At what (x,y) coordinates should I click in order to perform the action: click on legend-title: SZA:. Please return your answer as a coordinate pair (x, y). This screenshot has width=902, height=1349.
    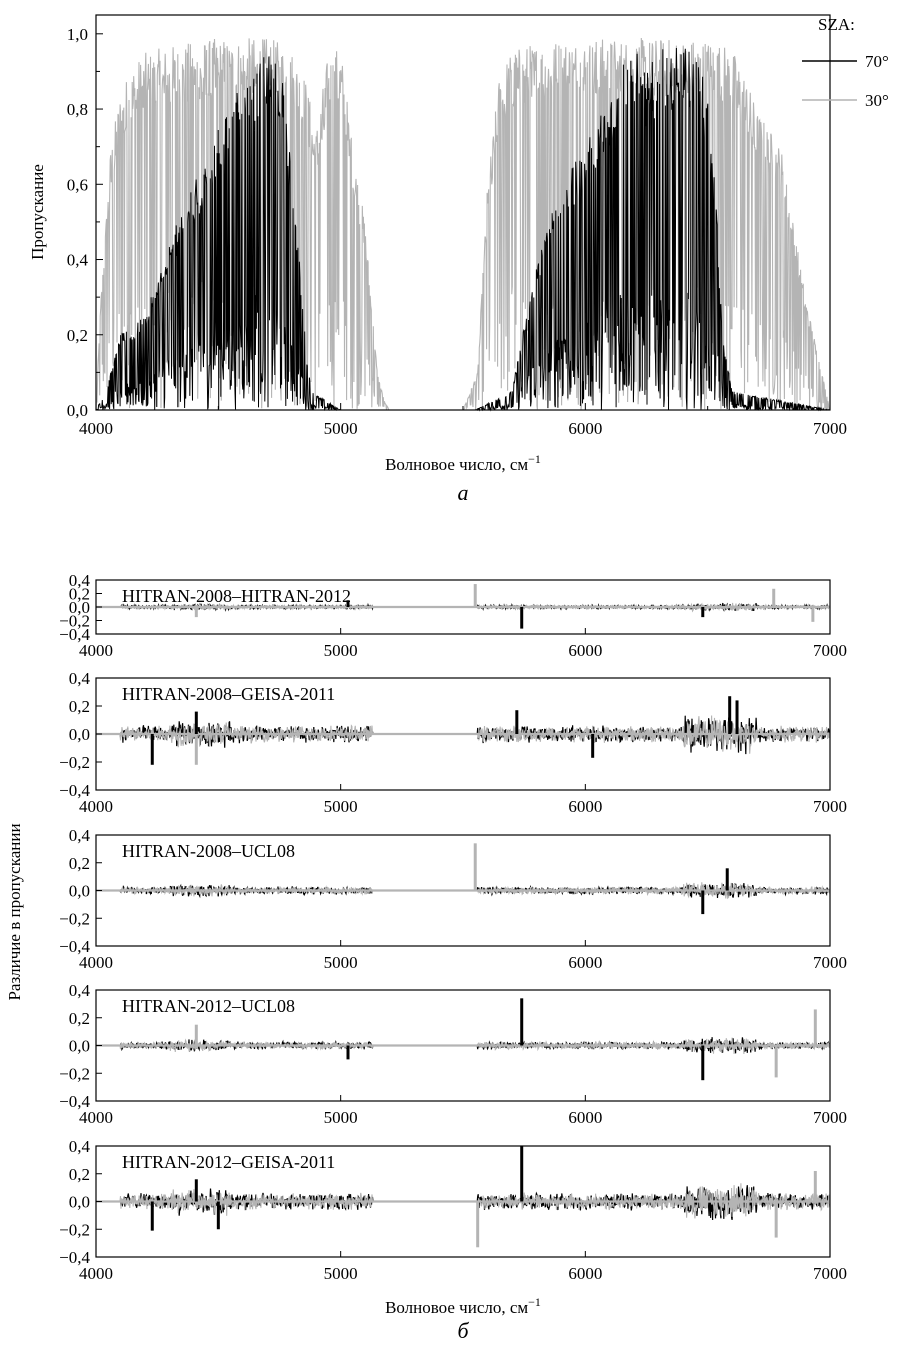
    Looking at the image, I should click on (836, 24).